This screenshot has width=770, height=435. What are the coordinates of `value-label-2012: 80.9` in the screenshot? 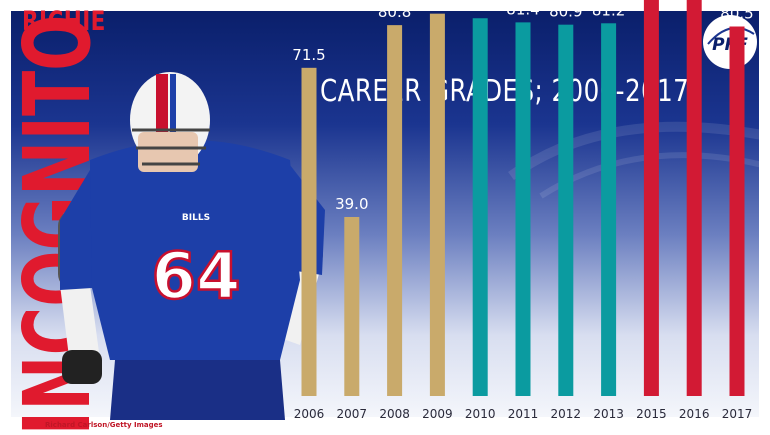 It's located at (565, 12).